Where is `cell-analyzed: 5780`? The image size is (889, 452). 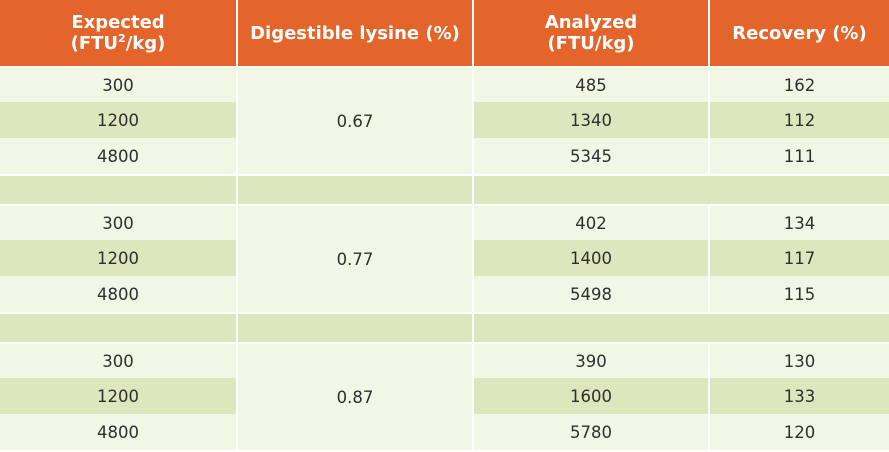
cell-analyzed: 5780 is located at coordinates (591, 432).